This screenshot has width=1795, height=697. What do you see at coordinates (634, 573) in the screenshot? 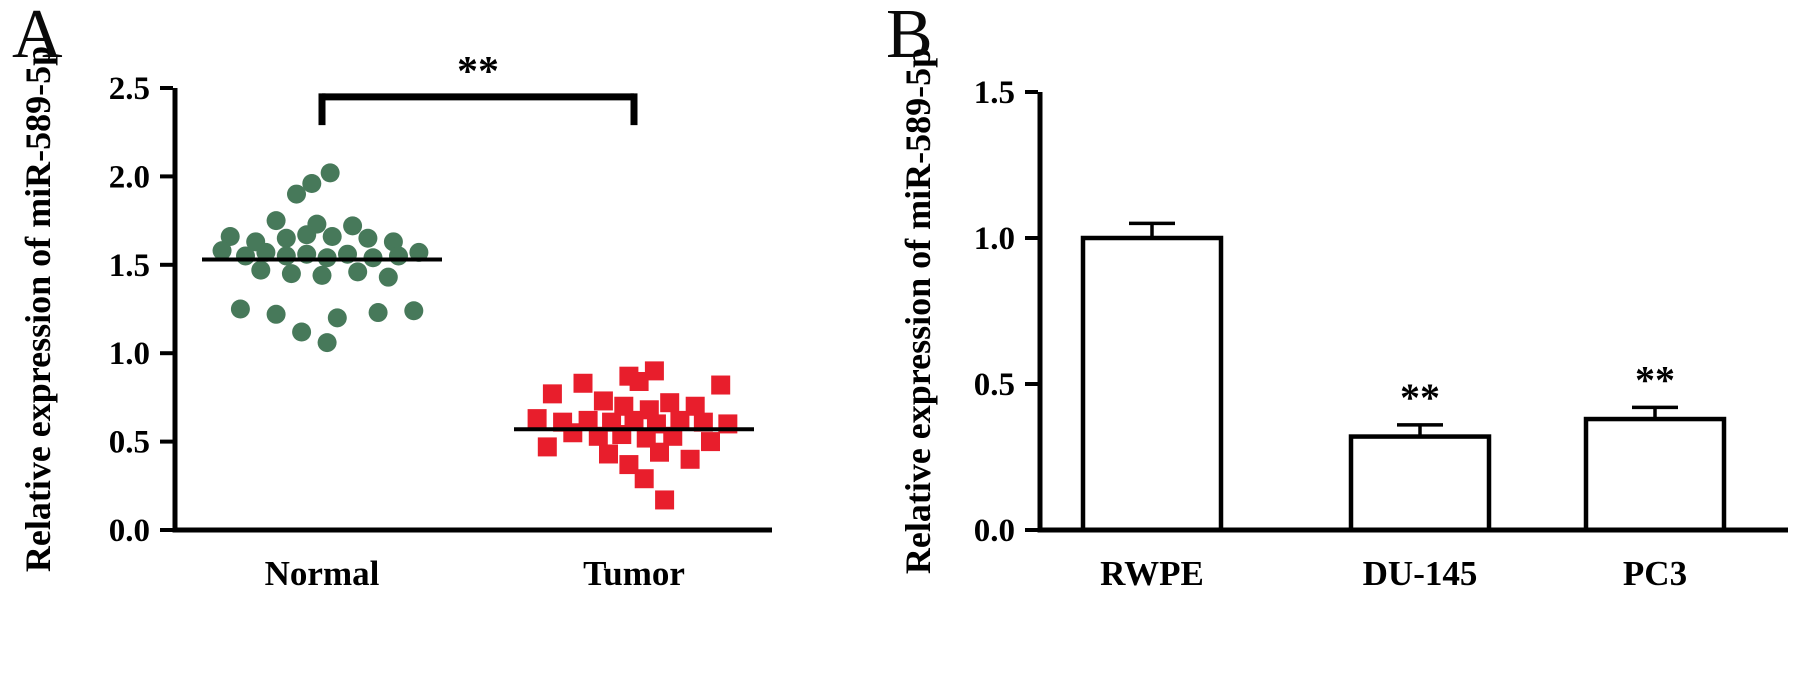
I see `category-label-tumor: Tumor` at bounding box center [634, 573].